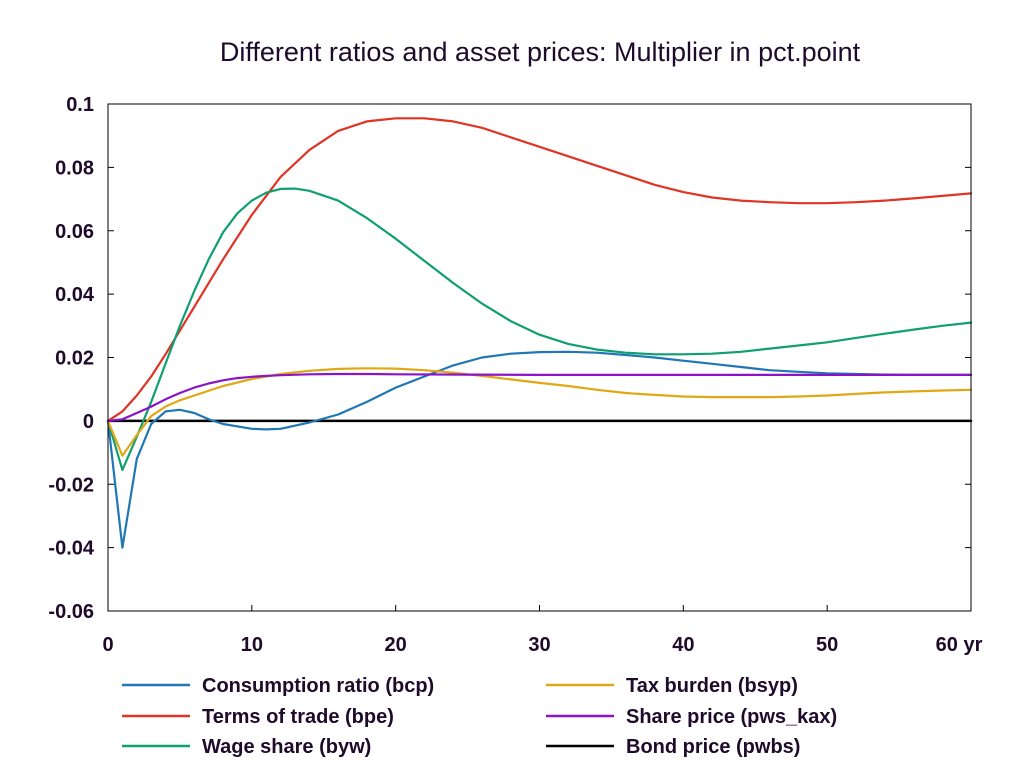 The image size is (1024, 778). Describe the element at coordinates (74, 232) in the screenshot. I see `y-tick-label: 0.06` at that location.